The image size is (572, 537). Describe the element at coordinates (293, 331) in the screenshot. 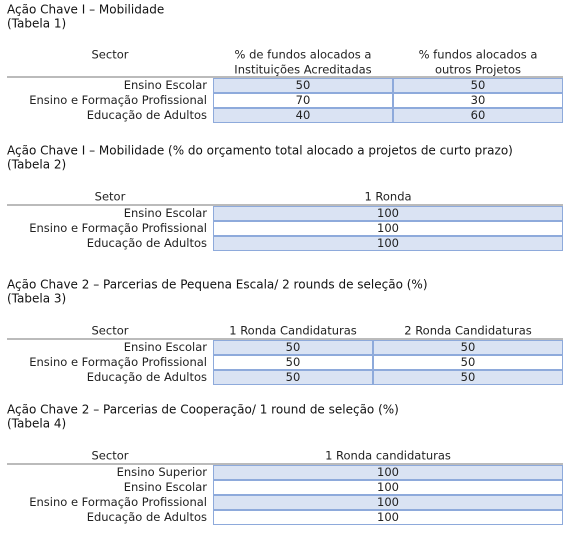

I see `column-header: 1 Ronda Candidaturas` at that location.